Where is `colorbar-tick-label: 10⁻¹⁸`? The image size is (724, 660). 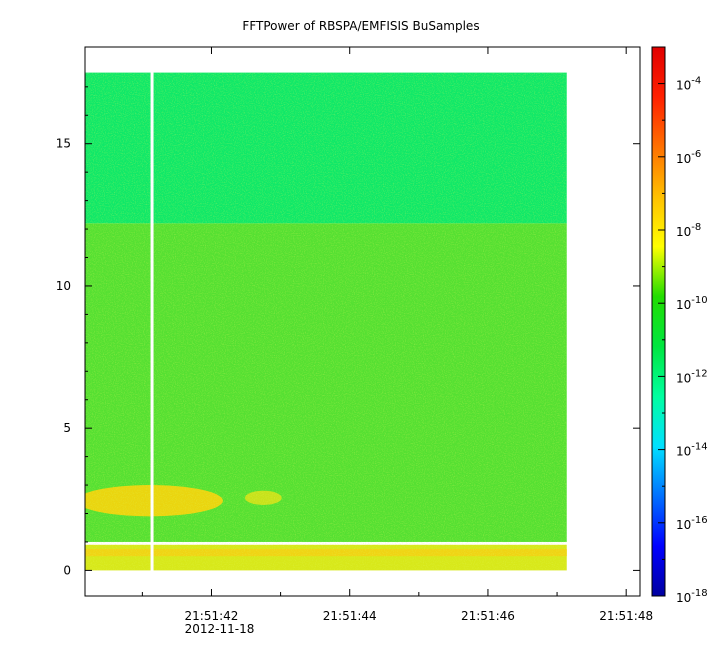
colorbar-tick-label: 10⁻¹⁸ is located at coordinates (692, 596).